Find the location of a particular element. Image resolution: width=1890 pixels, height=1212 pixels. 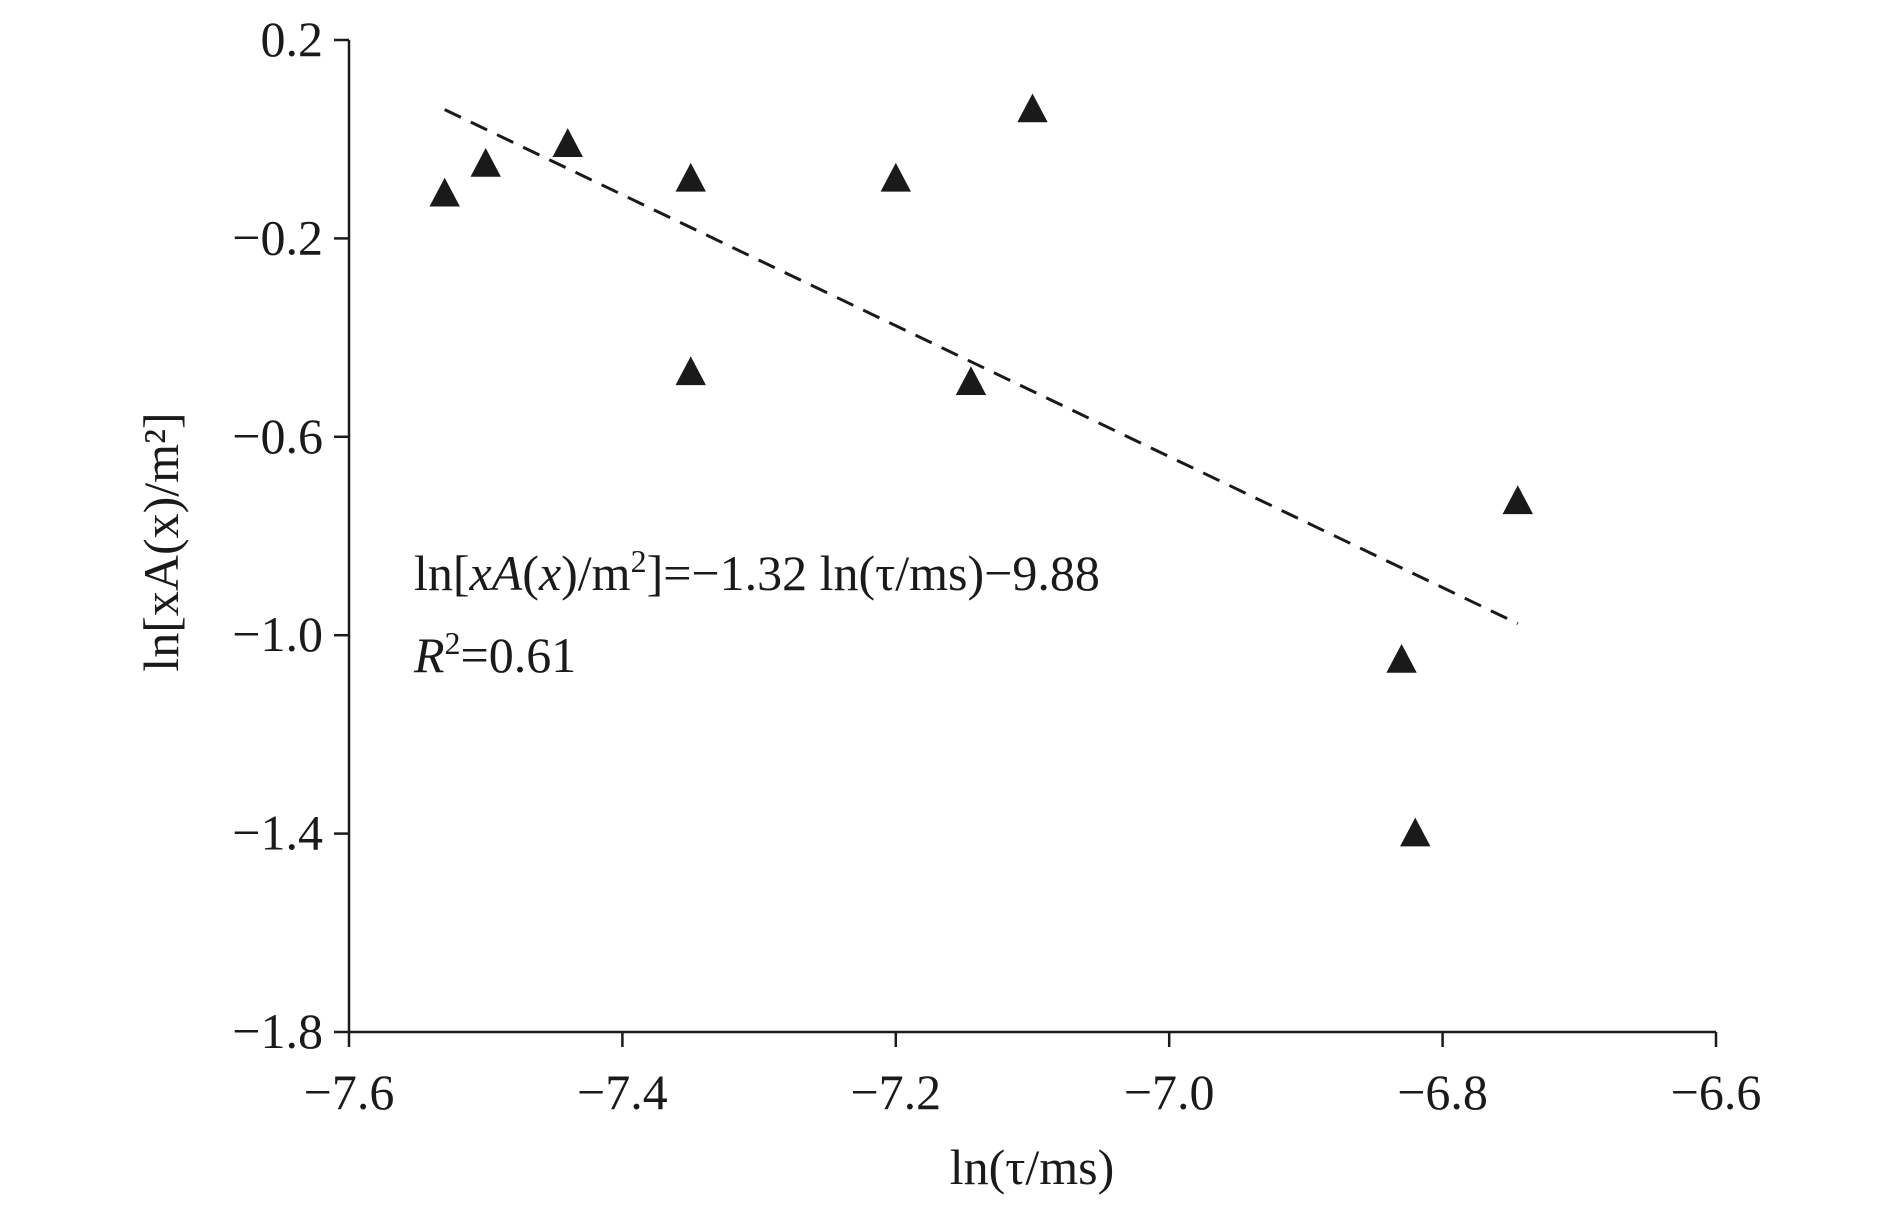

fit-equation-annotation: ln[xA(x)/m2]=−1.32 ln(τ/ms)−9.88 is located at coordinates (757, 572).